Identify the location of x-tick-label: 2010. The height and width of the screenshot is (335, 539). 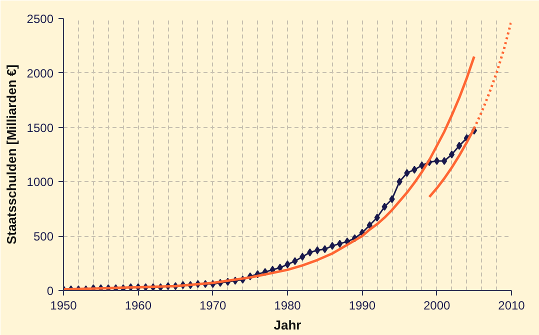
(512, 305).